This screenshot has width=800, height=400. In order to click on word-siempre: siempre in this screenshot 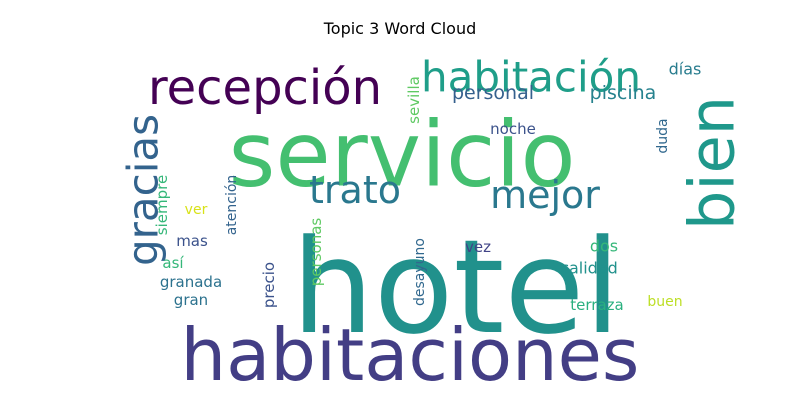, I will do `click(162, 205)`.